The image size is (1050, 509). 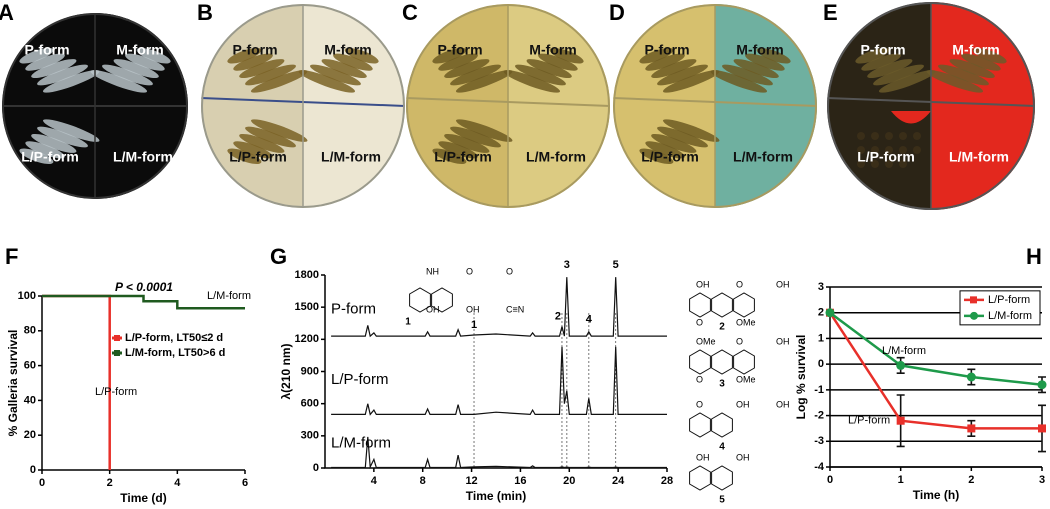 I want to click on annotation: L/M-form, so click(x=229, y=296).